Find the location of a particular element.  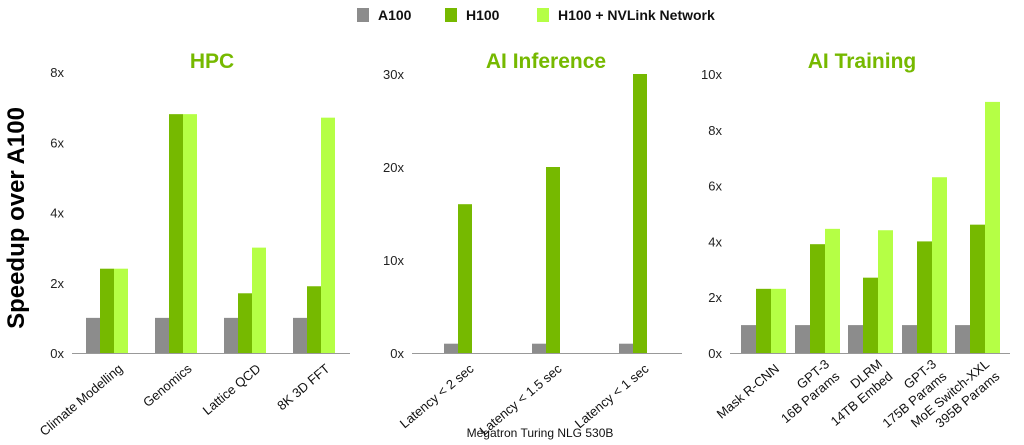

category-label: Latency < 1 sec is located at coordinates (612, 396).